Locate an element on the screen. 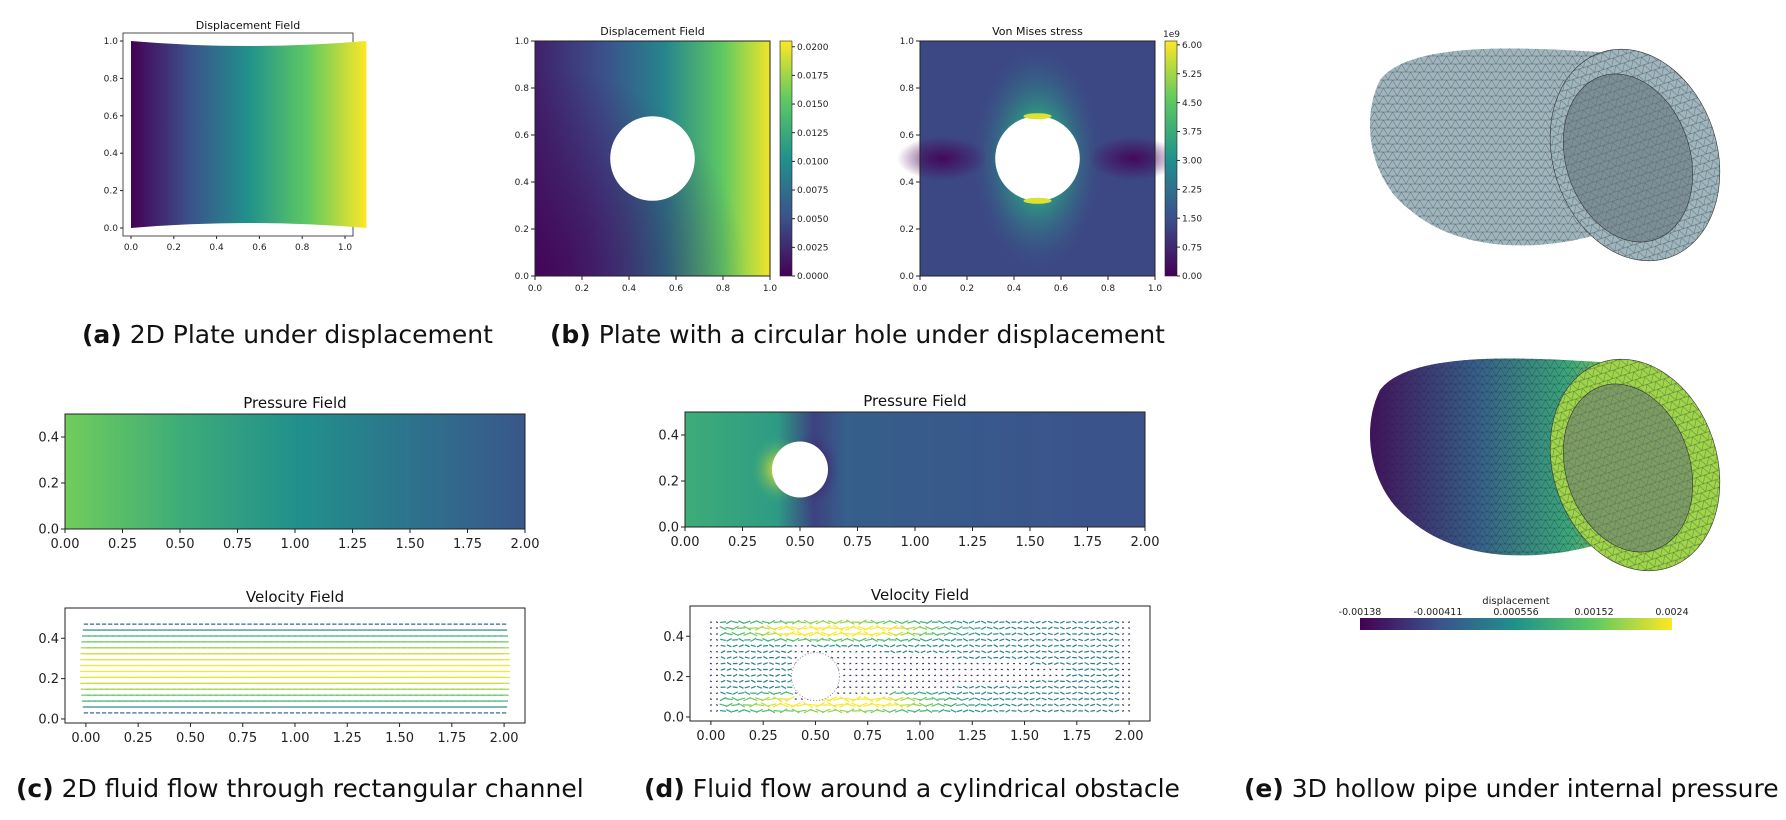 This screenshot has height=820, width=1786. y-tick-label: 0.0 is located at coordinates (673, 718).